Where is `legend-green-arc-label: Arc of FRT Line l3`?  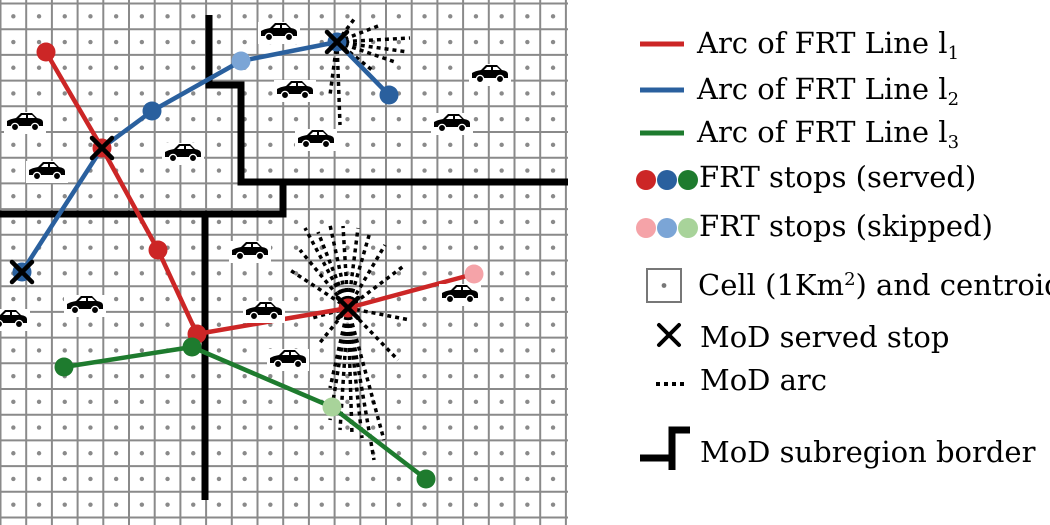 legend-green-arc-label: Arc of FRT Line l3 is located at coordinates (827, 134).